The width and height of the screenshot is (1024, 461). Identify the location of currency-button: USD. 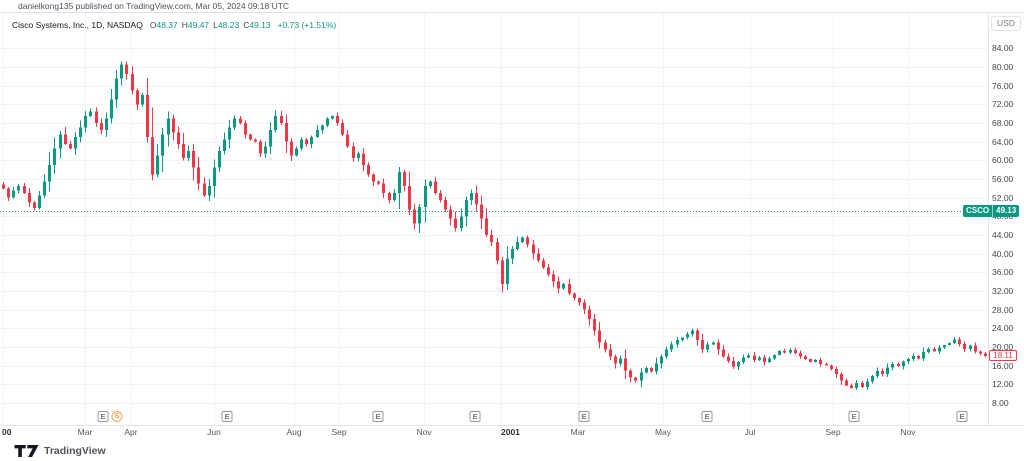
(1006, 23).